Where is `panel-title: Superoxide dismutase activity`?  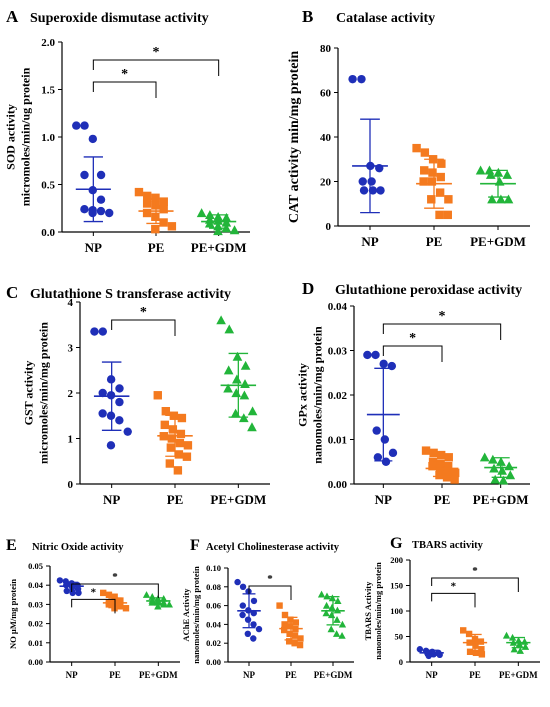 panel-title: Superoxide dismutase activity is located at coordinates (119, 18).